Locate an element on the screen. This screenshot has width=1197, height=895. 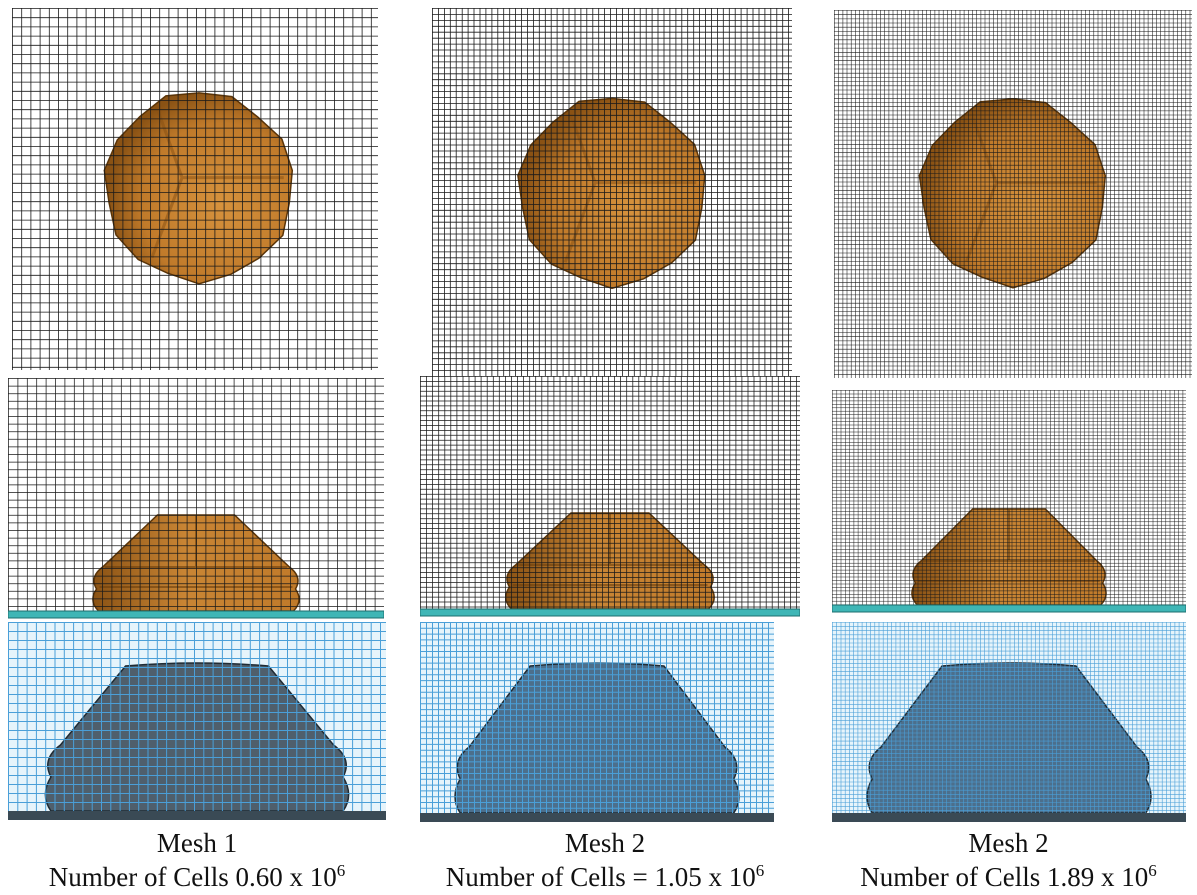
mesh2-title: Mesh 2 is located at coordinates (605, 843).